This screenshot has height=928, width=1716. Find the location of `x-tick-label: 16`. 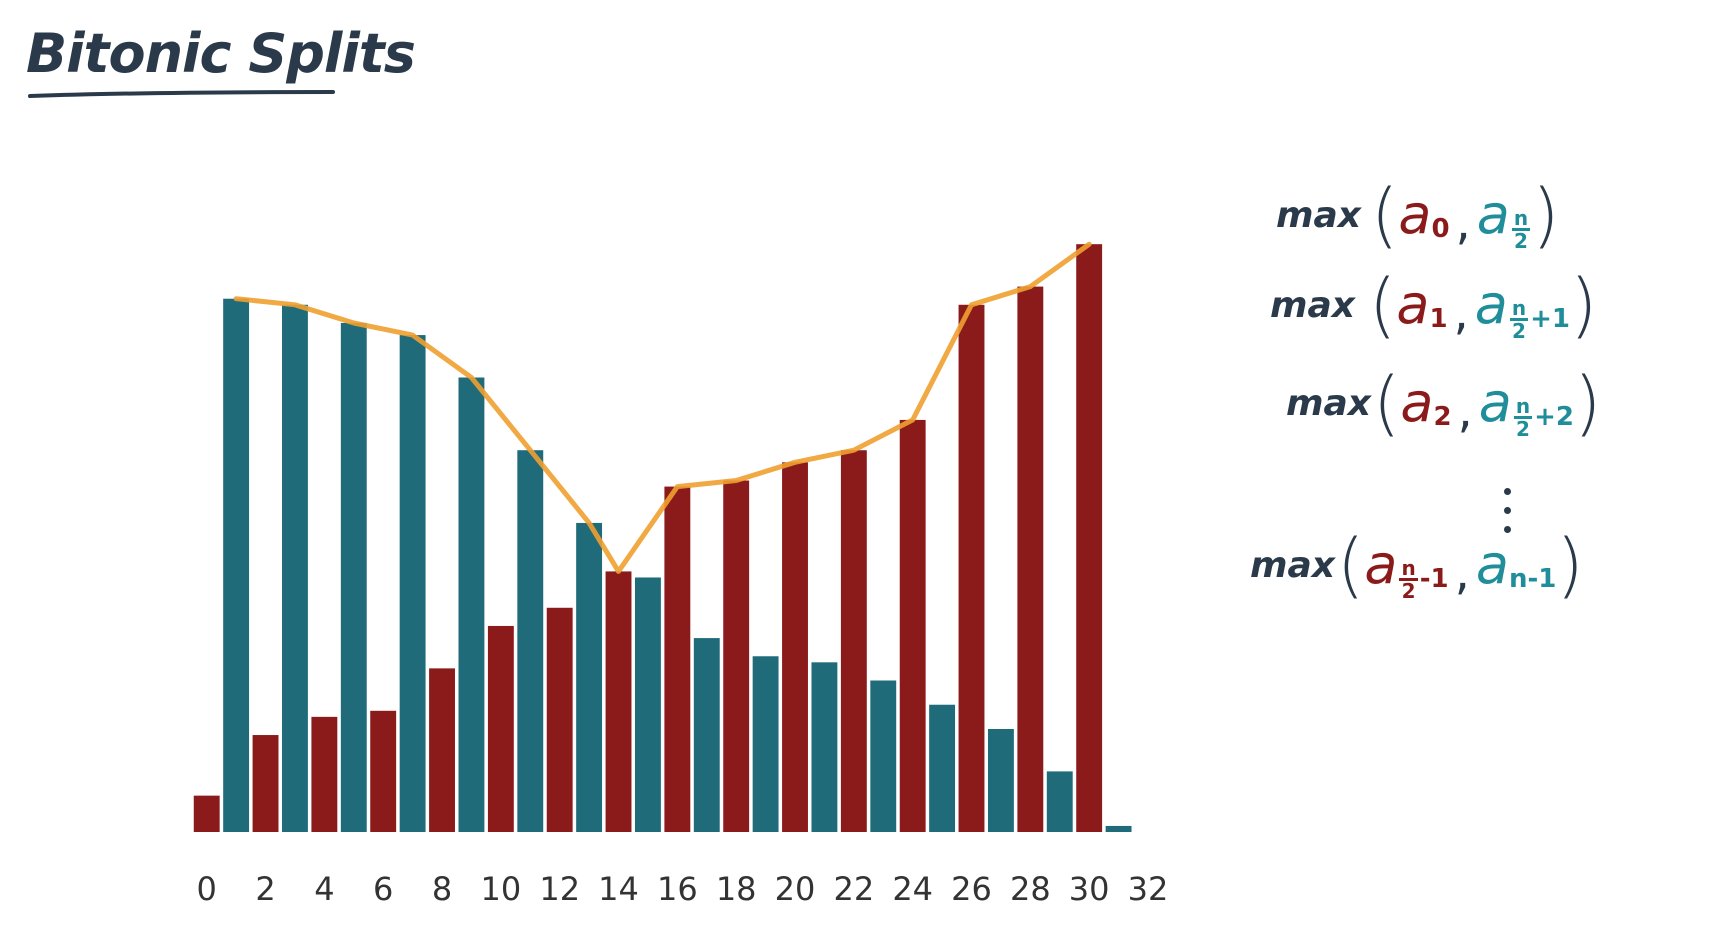

x-tick-label: 16 is located at coordinates (677, 889).